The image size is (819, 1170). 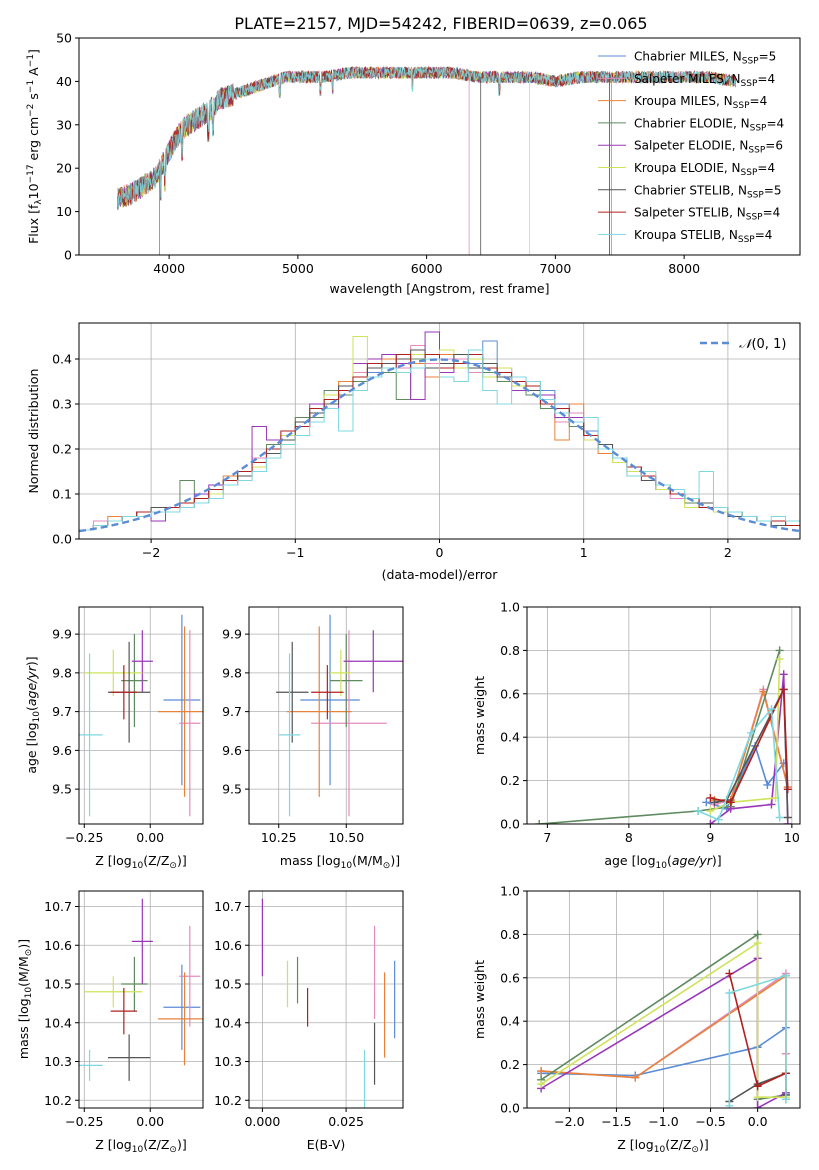 I want to click on age-vs-z-ylabel: age [log10(age/yr)], so click(x=33, y=714).